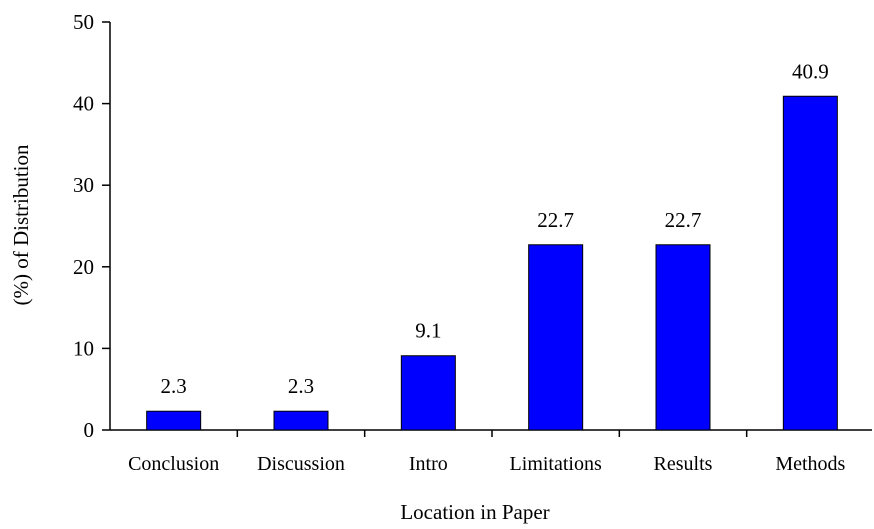  I want to click on category-label-discussion: Discussion, so click(301, 464).